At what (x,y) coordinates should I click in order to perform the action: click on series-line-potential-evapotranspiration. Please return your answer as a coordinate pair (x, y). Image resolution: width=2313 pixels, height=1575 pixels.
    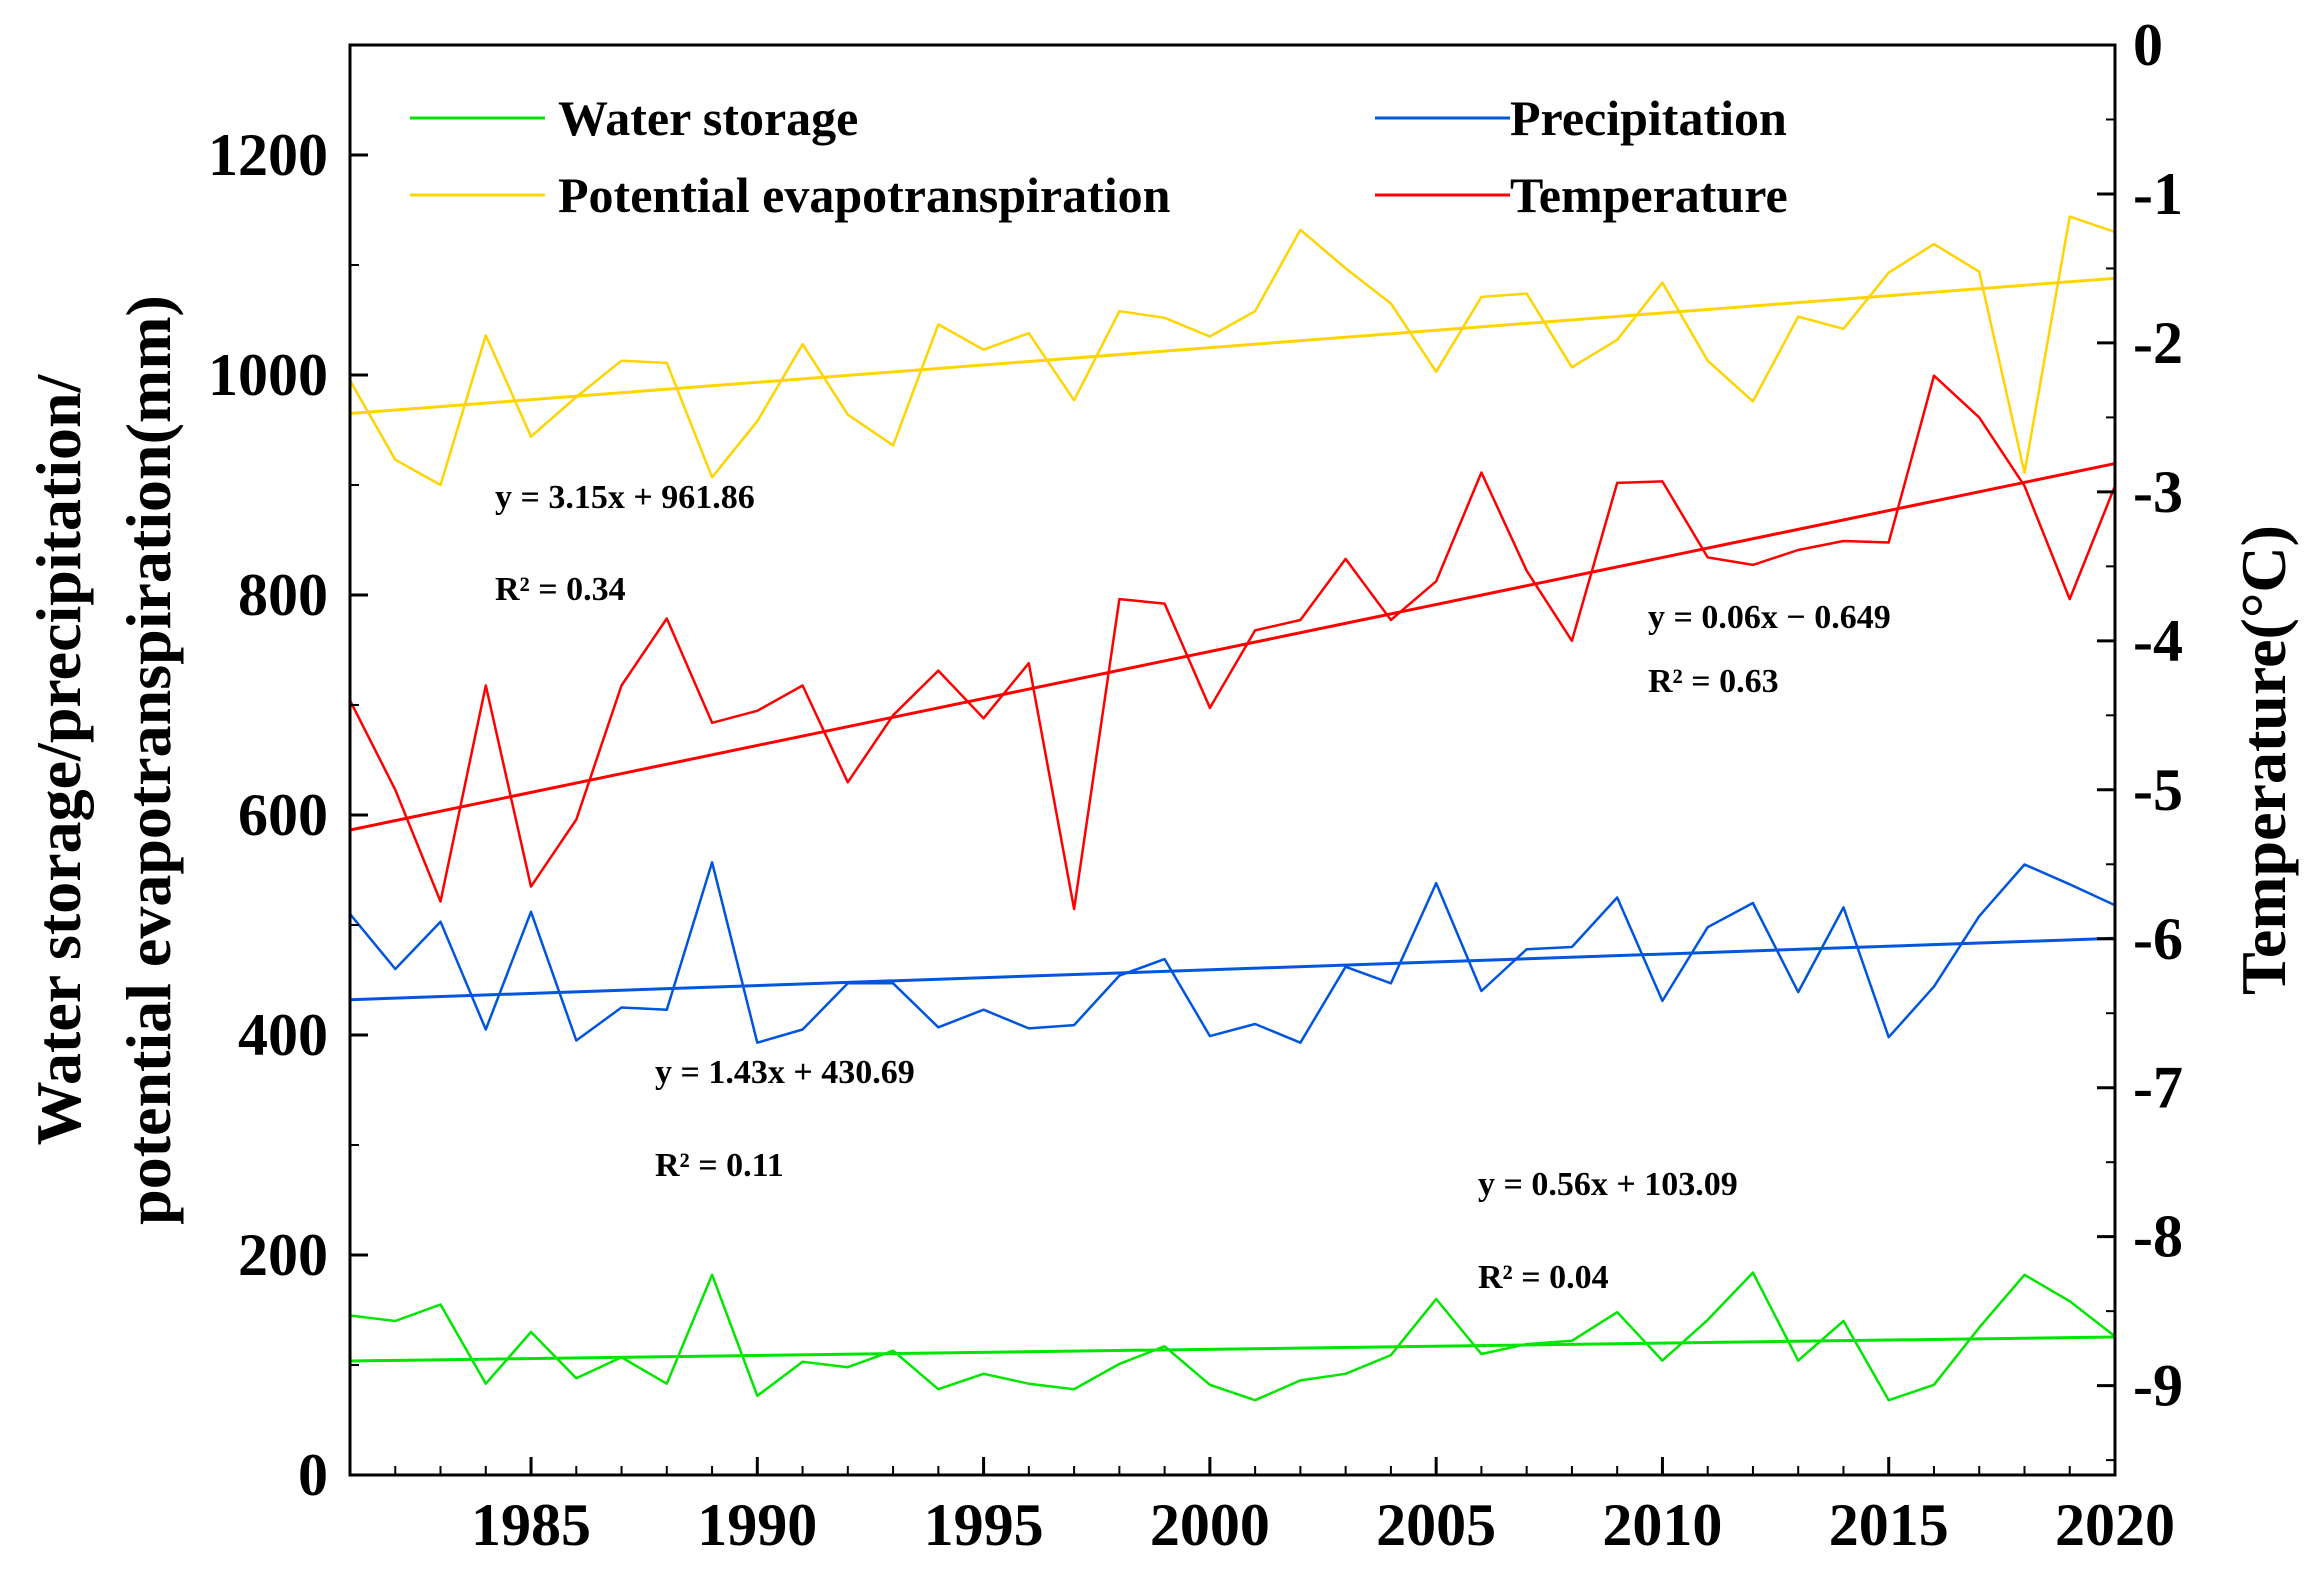
    Looking at the image, I should click on (1232, 351).